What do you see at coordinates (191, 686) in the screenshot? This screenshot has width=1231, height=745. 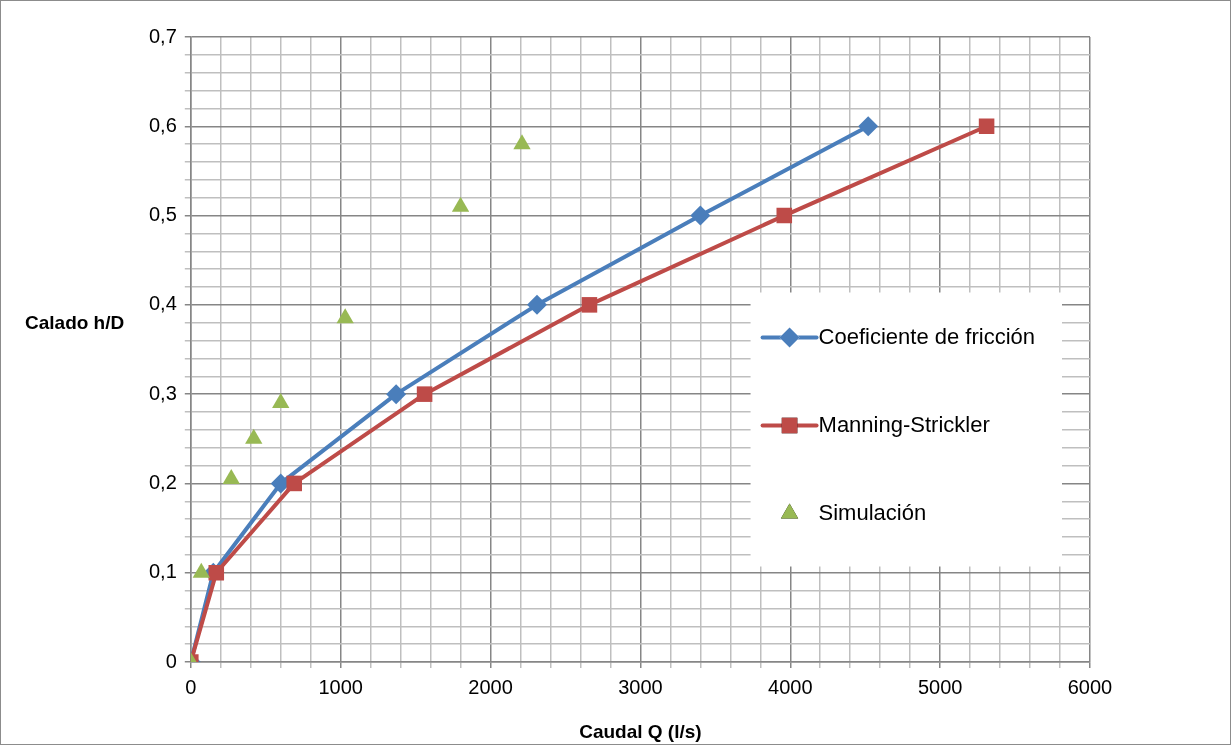 I see `x-tick-label: 0` at bounding box center [191, 686].